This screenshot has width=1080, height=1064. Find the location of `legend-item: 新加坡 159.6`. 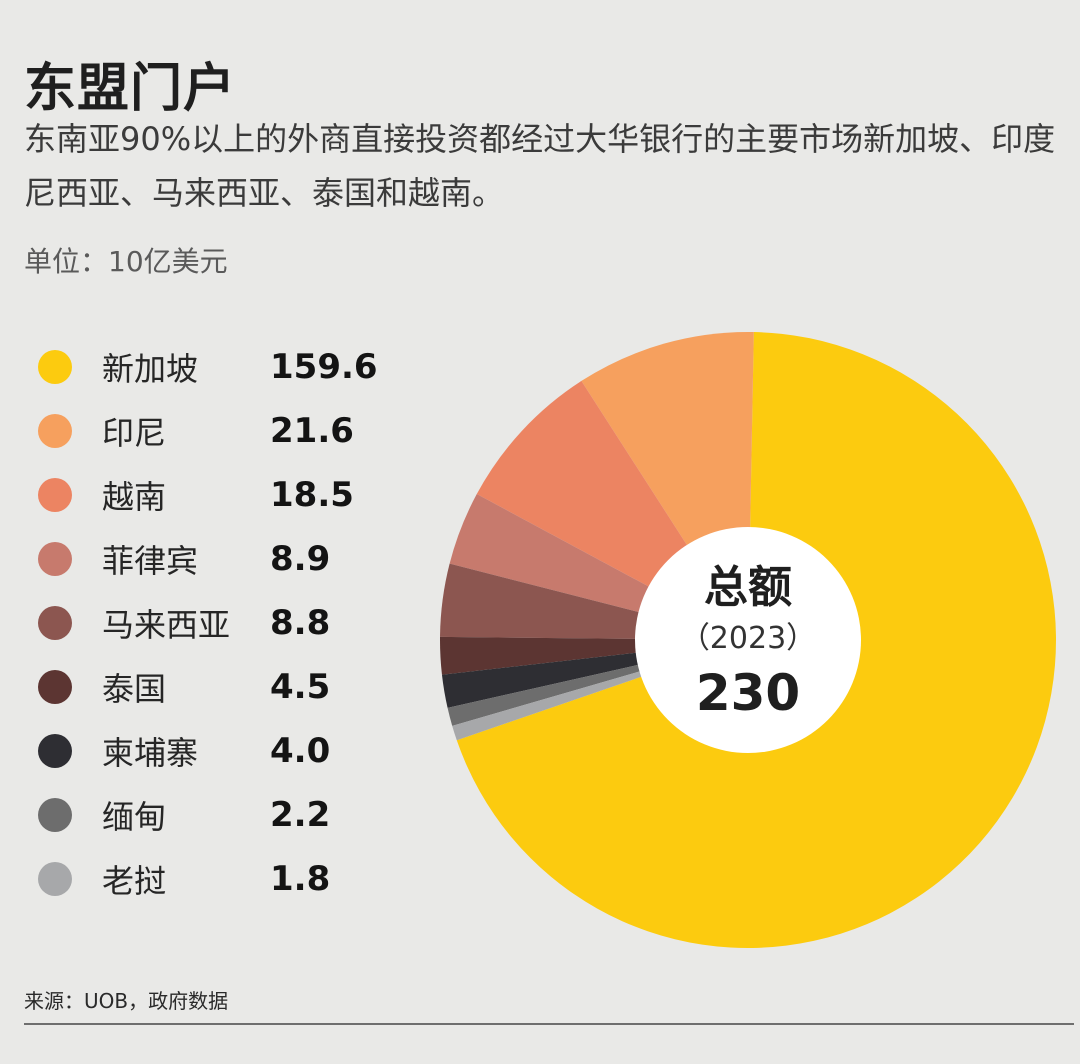

legend-item: 新加坡 159.6 is located at coordinates (218, 367).